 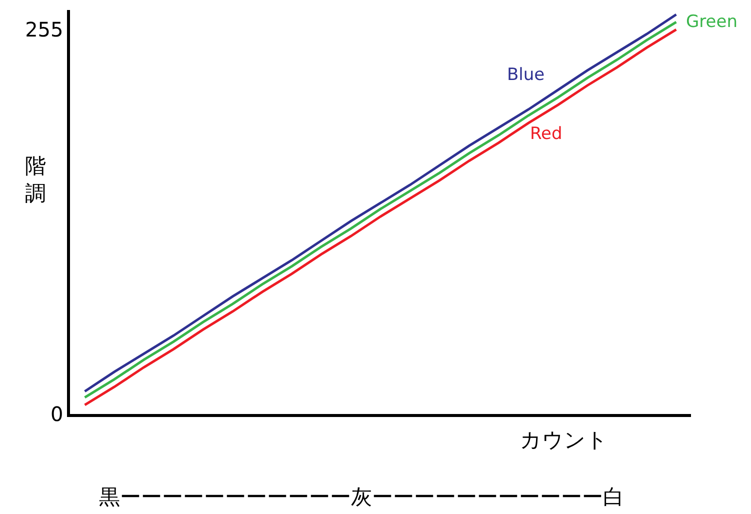 I want to click on y-axis-title: 階調, so click(x=35, y=180).